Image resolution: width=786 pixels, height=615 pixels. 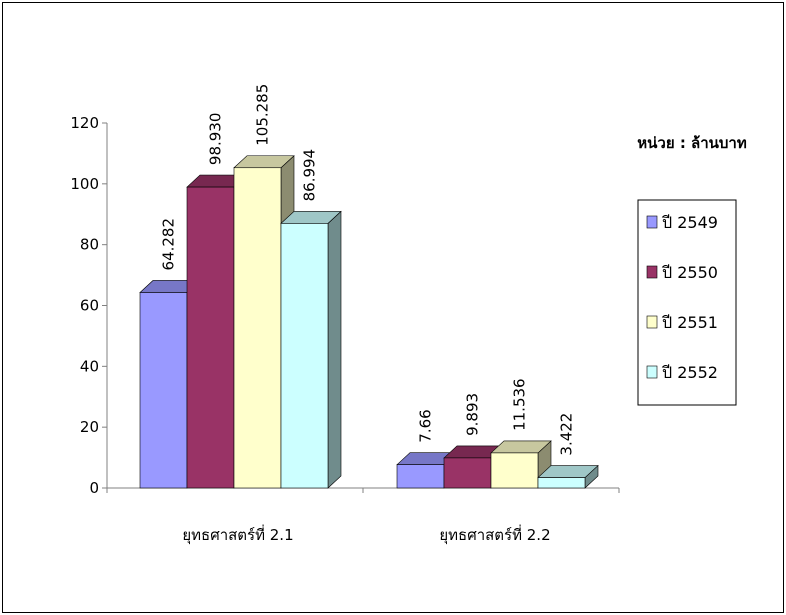 I want to click on unit-label: หน่วย : ล้านบาท, so click(x=692, y=143).